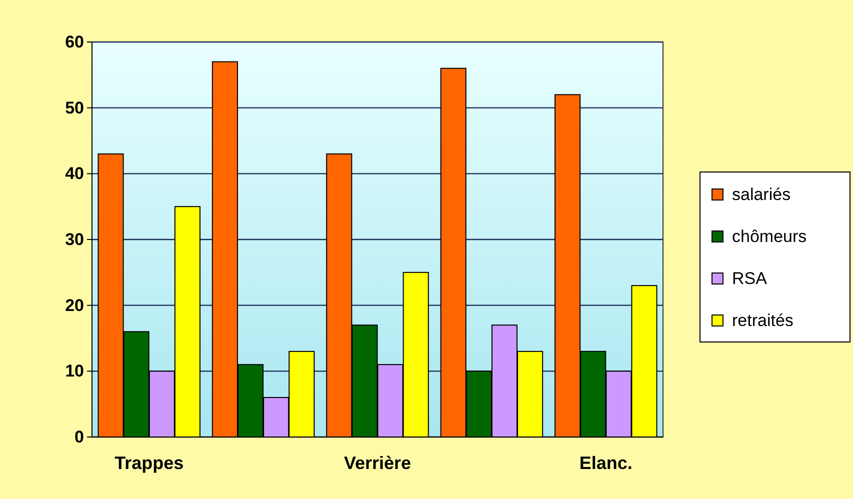 The width and height of the screenshot is (853, 499). Describe the element at coordinates (763, 320) in the screenshot. I see `legend-label: retraités` at that location.